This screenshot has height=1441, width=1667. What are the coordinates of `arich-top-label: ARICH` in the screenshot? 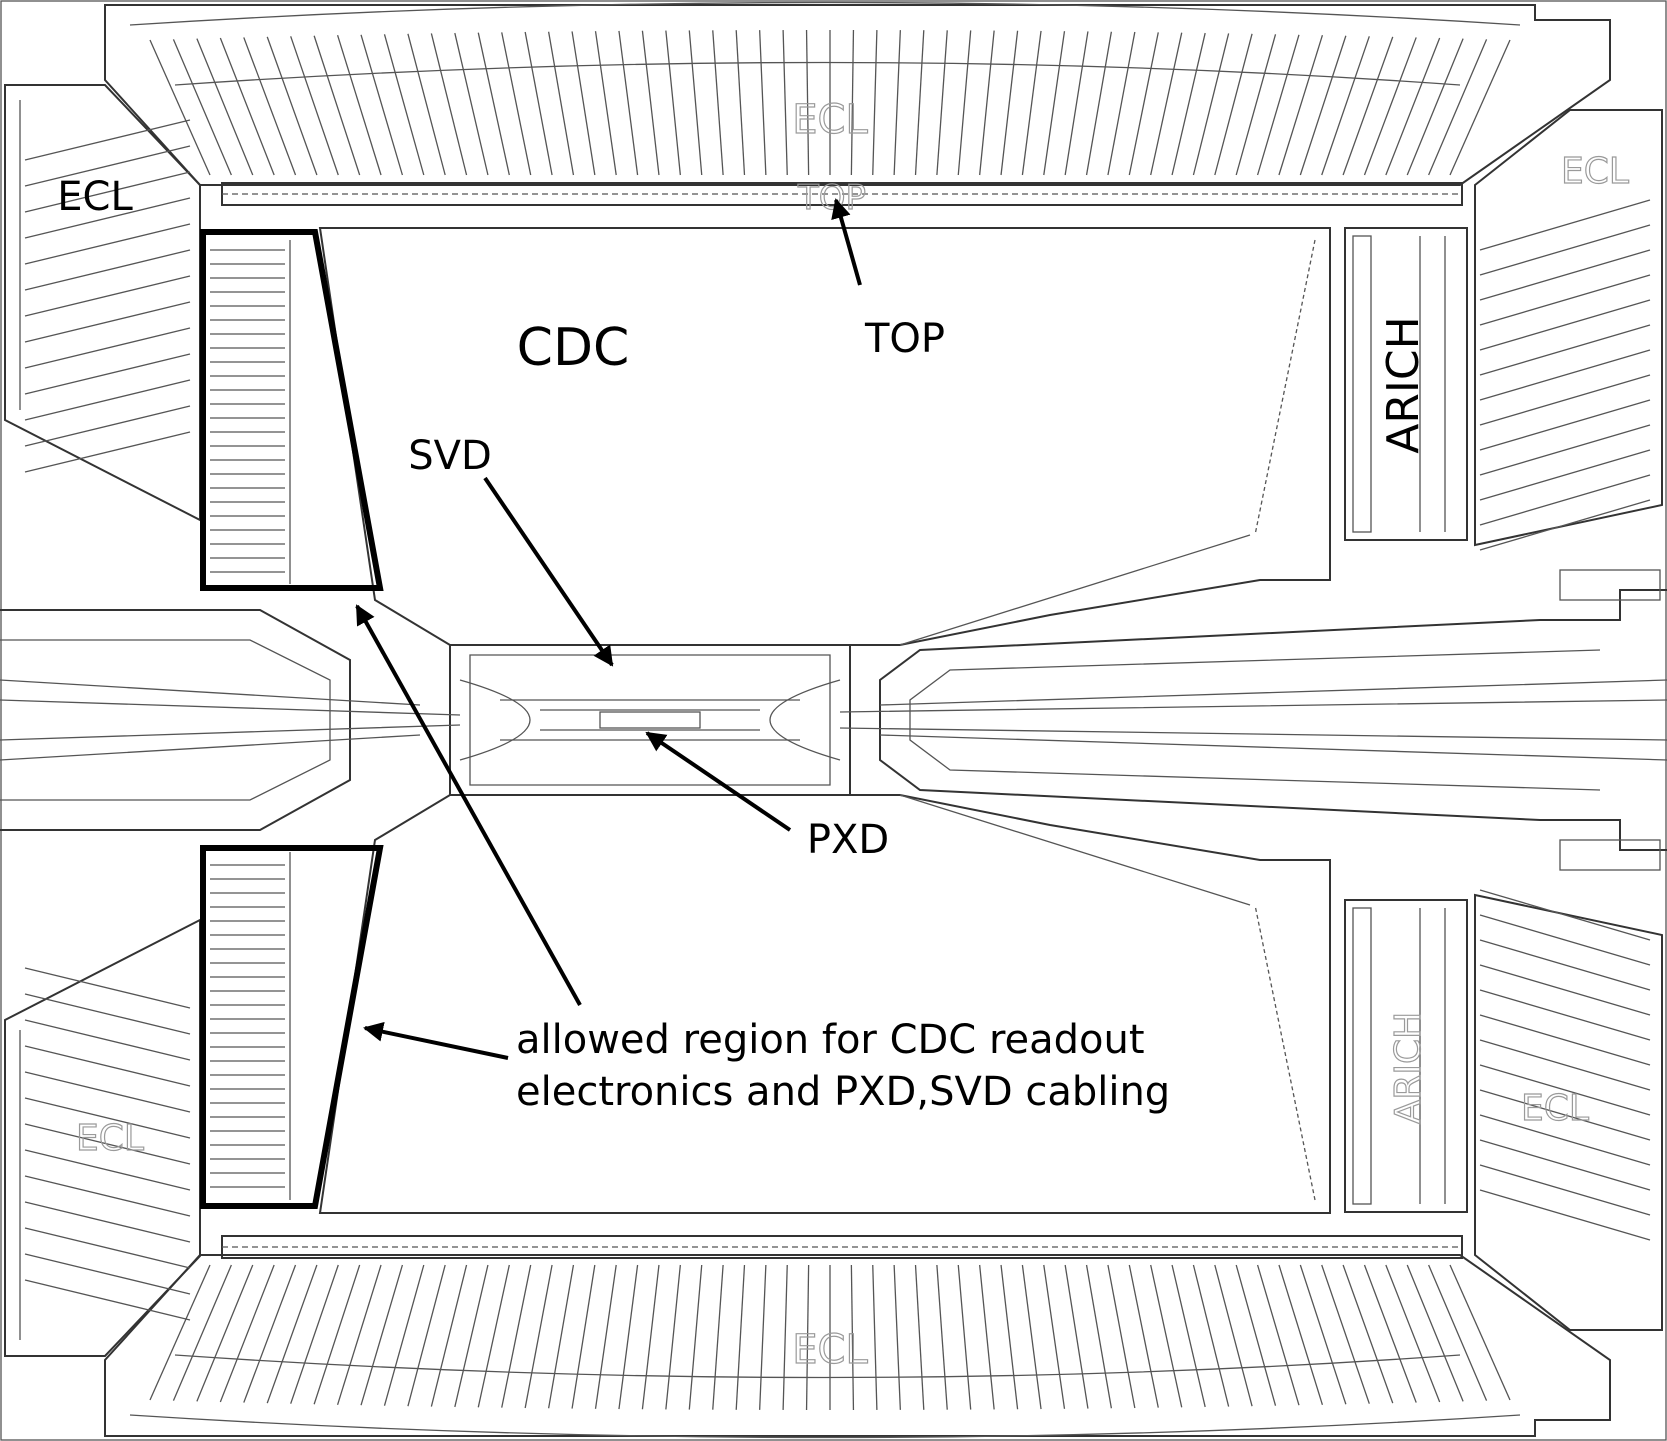 It's located at (1403, 384).